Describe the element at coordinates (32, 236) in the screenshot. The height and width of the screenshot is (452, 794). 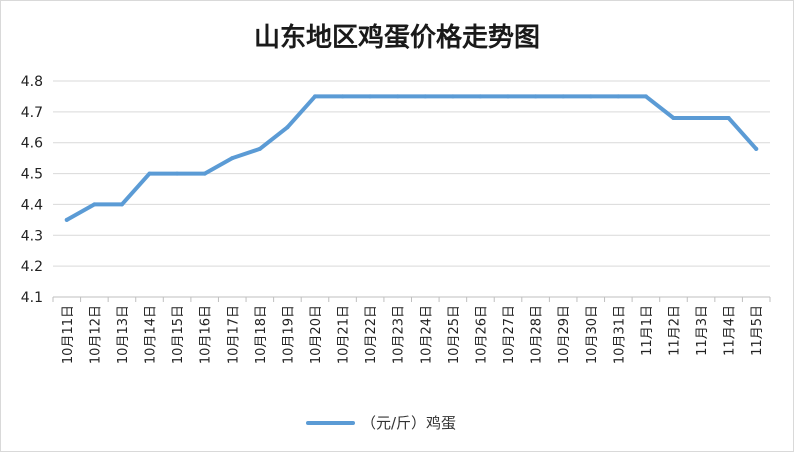
I see `y-tick-label: 4.3` at that location.